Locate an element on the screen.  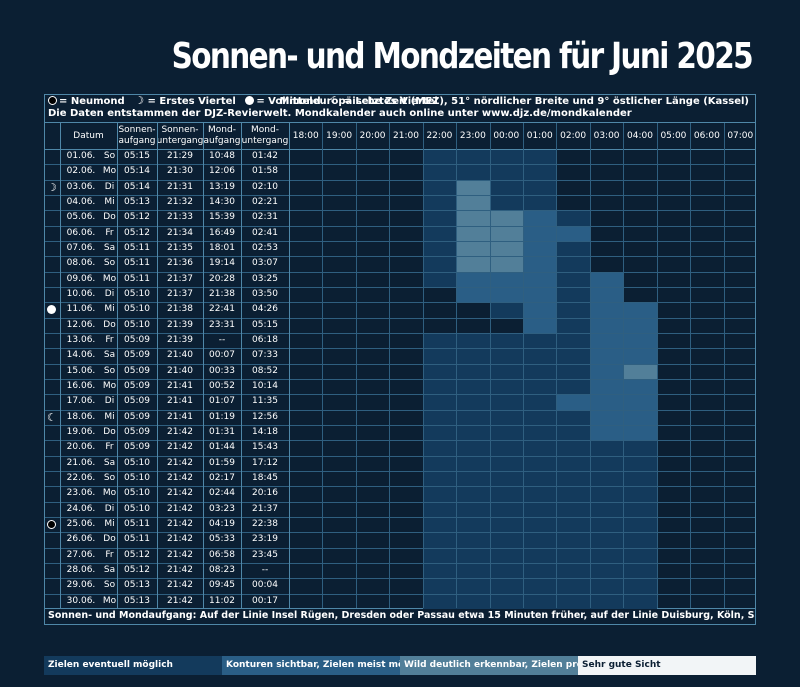
cell-date: 15.06. is located at coordinates (81, 370).